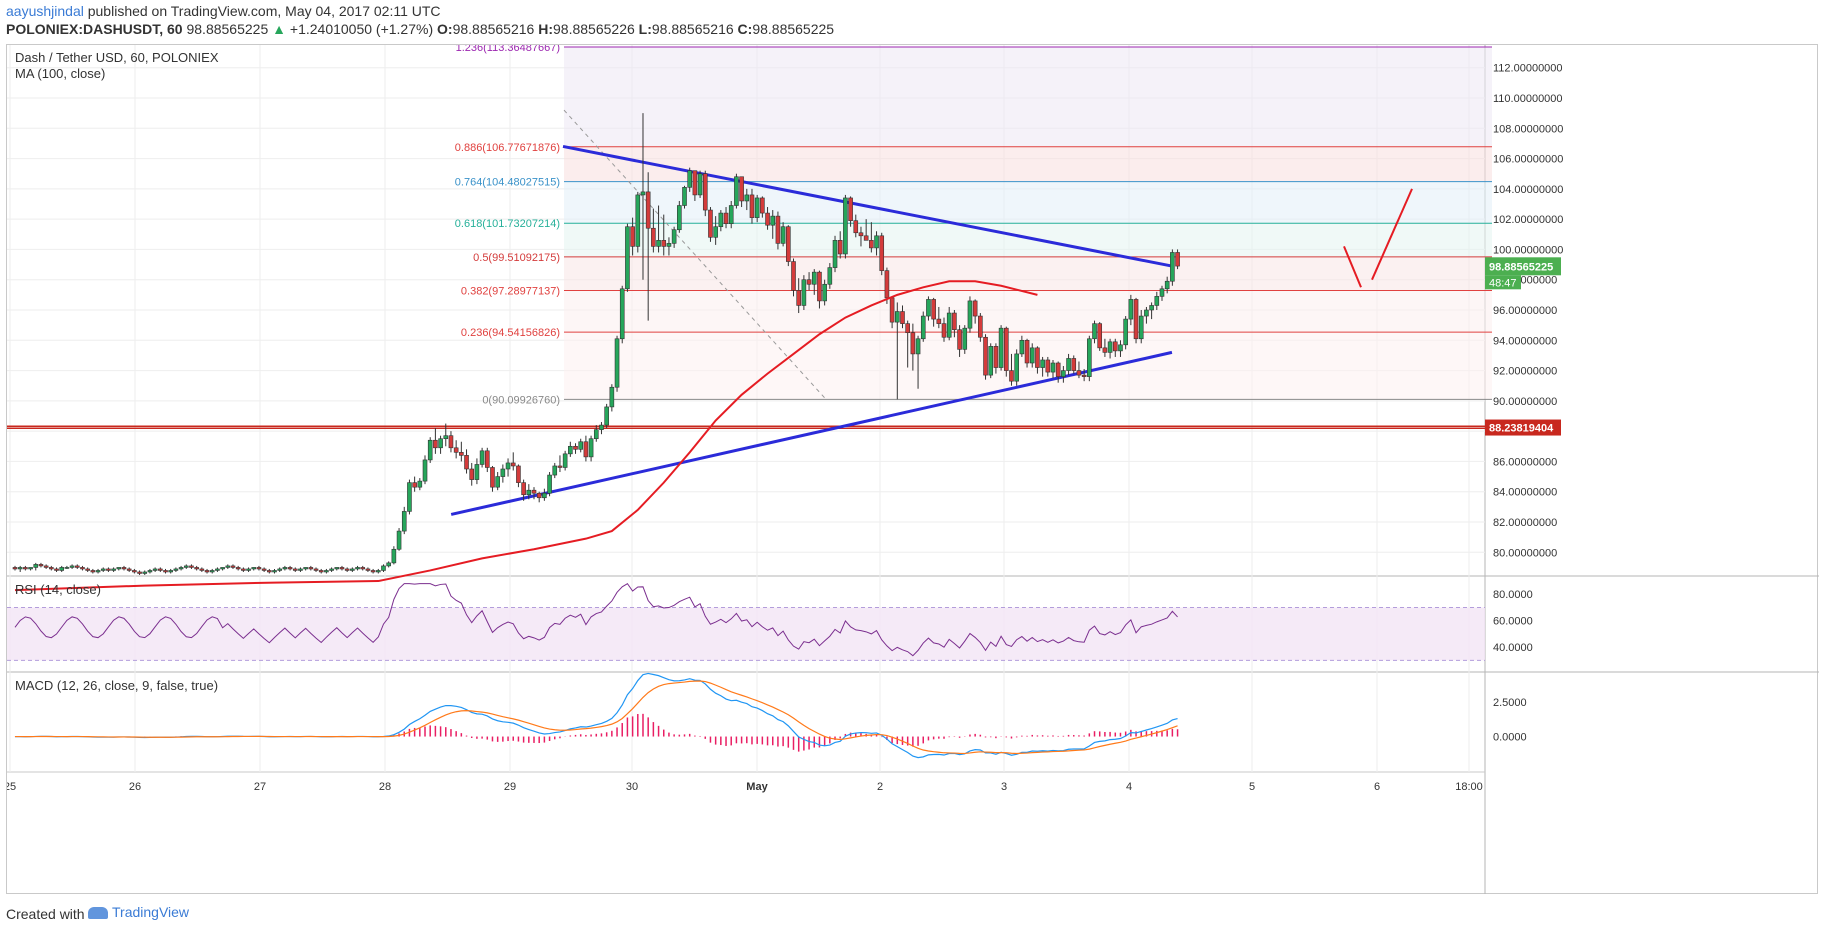 This screenshot has height=931, width=1824. What do you see at coordinates (1525, 341) in the screenshot?
I see `y-tick-label: 94.00000000` at bounding box center [1525, 341].